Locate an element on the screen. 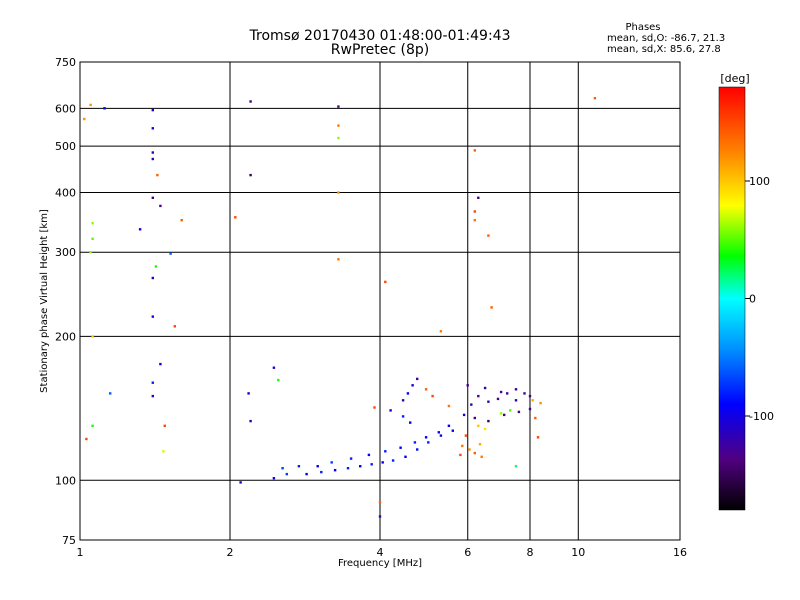 The height and width of the screenshot is (600, 800). chart-title: Tromsø 20170430 01:48:00-01:49:43 is located at coordinates (380, 36).